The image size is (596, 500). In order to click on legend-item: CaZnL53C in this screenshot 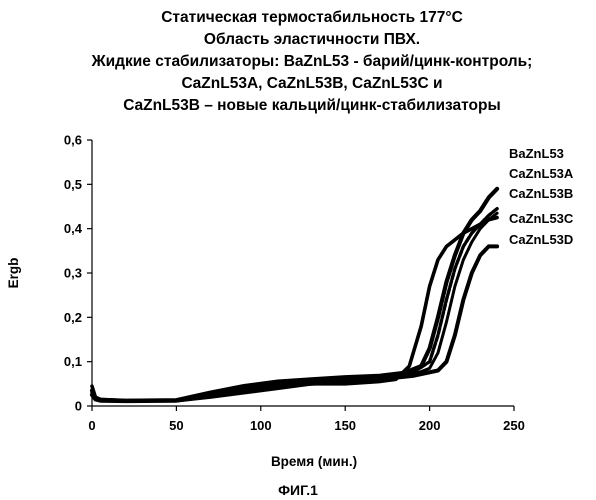, I will do `click(541, 218)`.